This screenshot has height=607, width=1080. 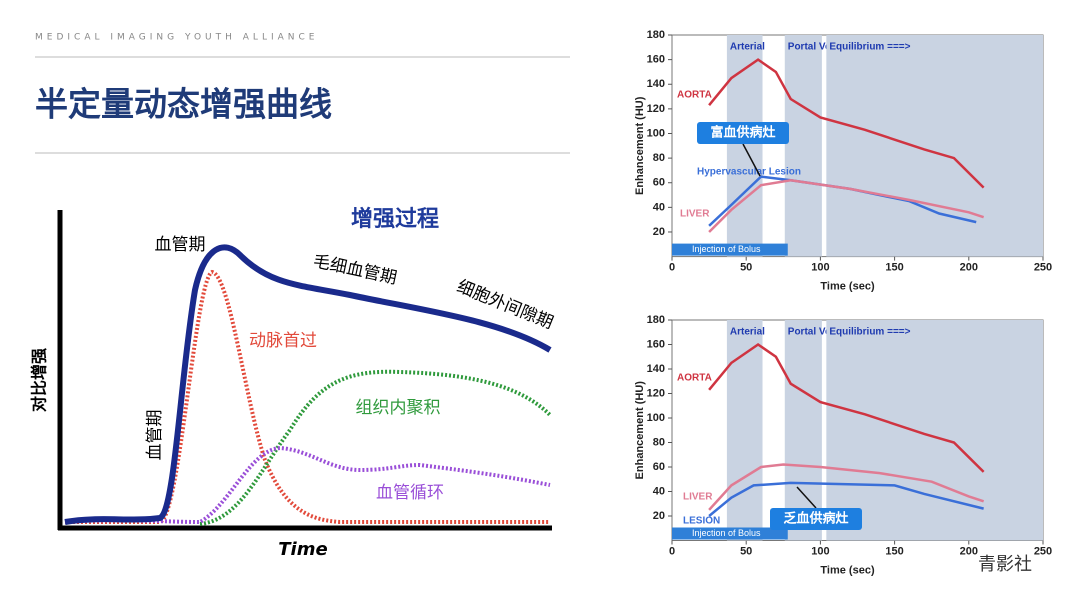 I want to click on diagram-title: 增强过程, so click(x=395, y=219).